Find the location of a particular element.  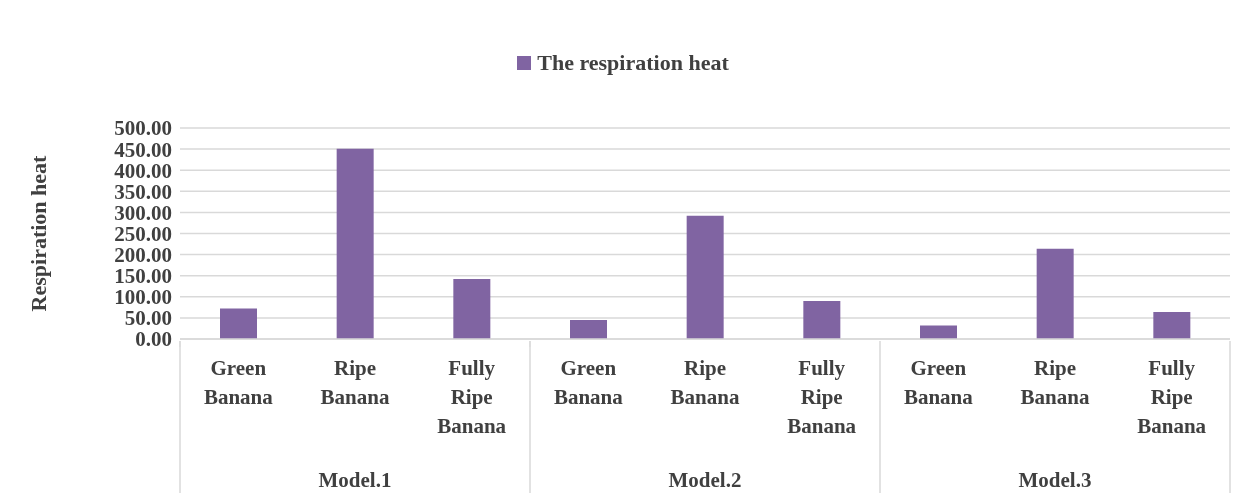

legend-label: The respiration heat is located at coordinates (632, 63).